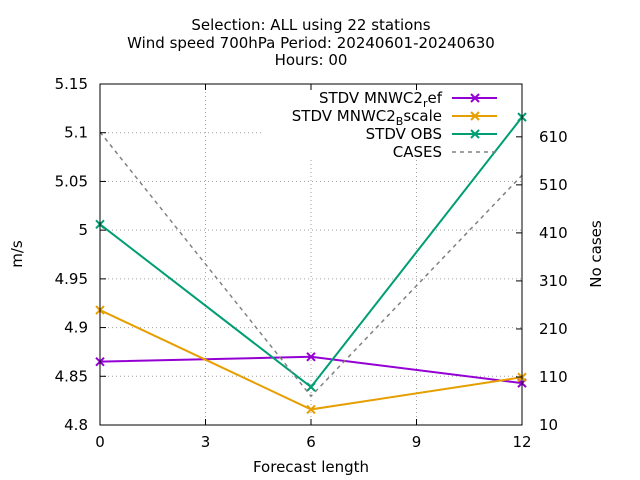 Image resolution: width=640 pixels, height=480 pixels. Describe the element at coordinates (521, 442) in the screenshot. I see `x-tick-label: 12` at that location.